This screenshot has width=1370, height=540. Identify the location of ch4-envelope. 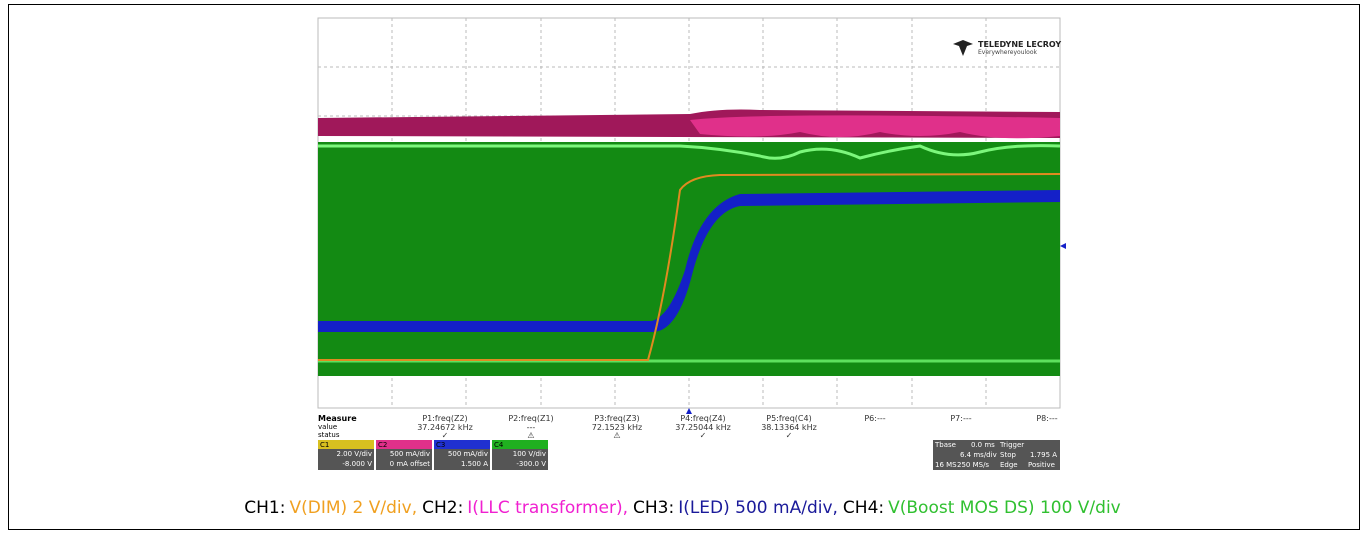
(689, 152).